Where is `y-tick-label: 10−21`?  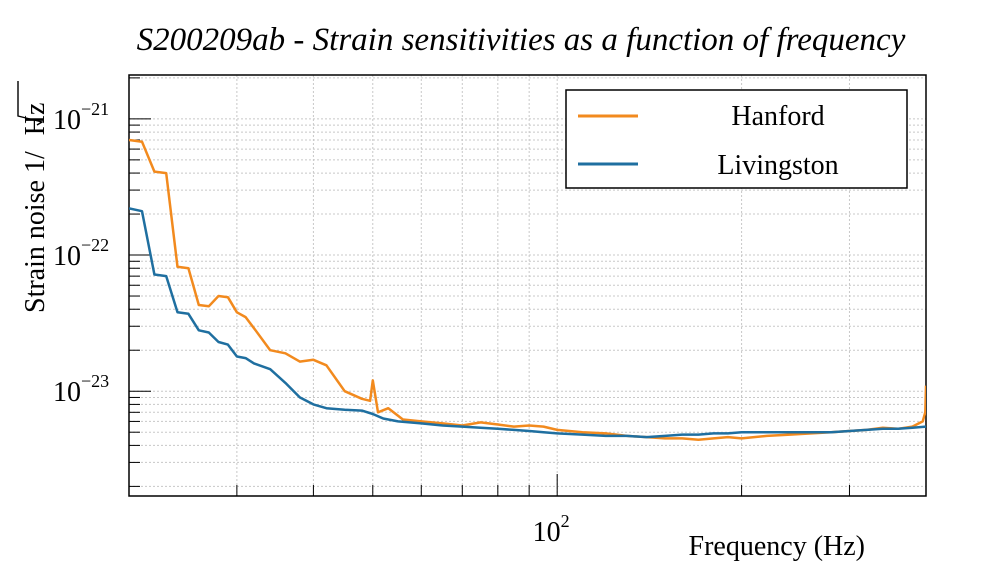
y-tick-label: 10−21 is located at coordinates (81, 117).